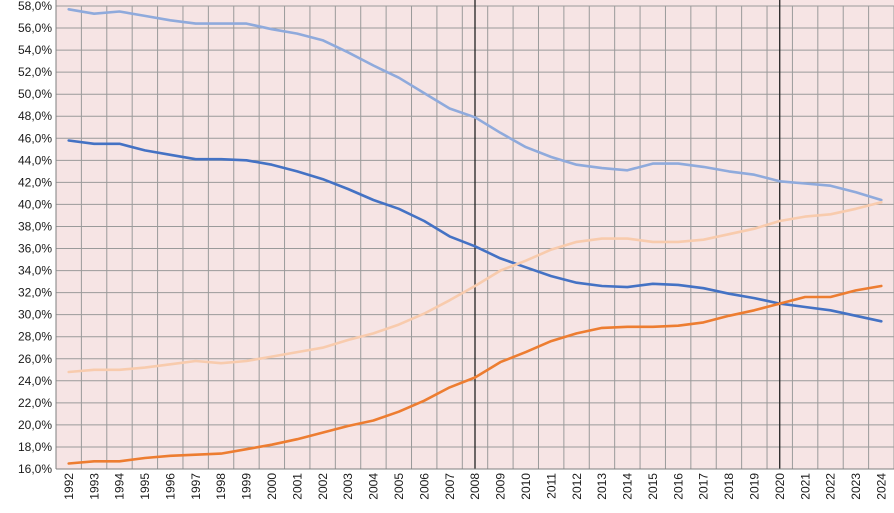 The image size is (894, 513). What do you see at coordinates (120, 486) in the screenshot?
I see `x-tick-label: 1994` at bounding box center [120, 486].